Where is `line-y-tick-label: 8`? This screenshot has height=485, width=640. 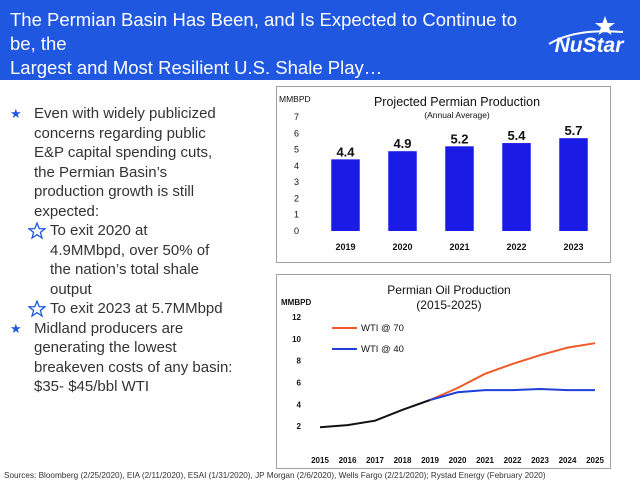 line-y-tick-label: 8 is located at coordinates (299, 361).